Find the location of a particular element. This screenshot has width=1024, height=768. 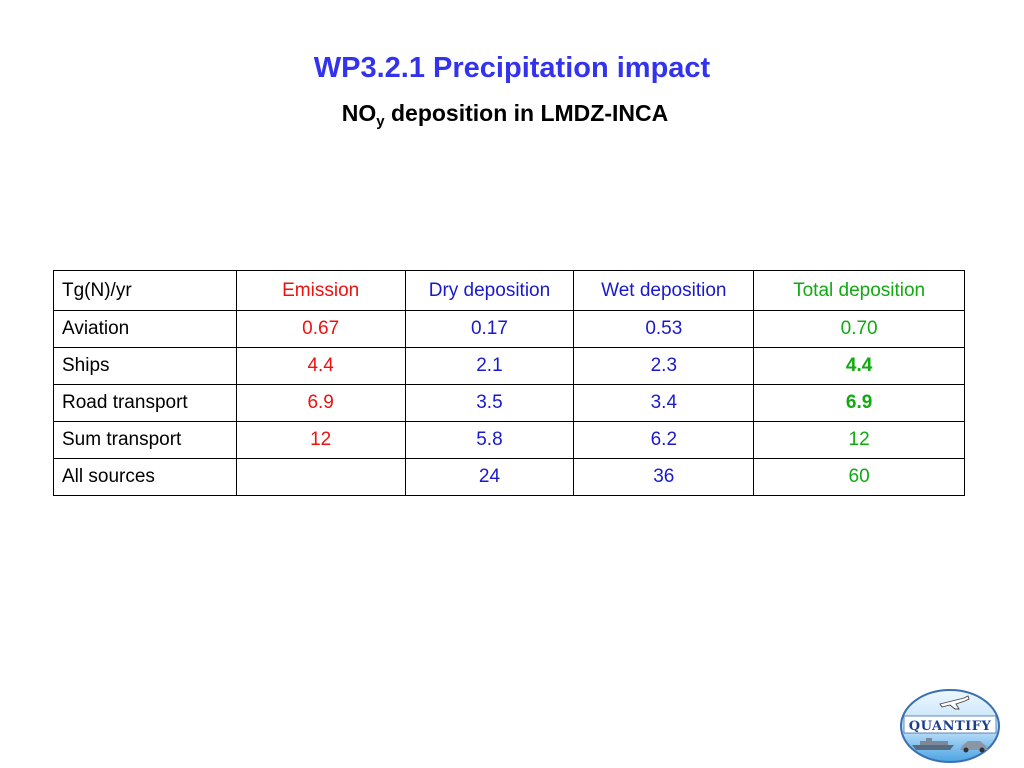

cell-emission: 0.67 is located at coordinates (320, 329).